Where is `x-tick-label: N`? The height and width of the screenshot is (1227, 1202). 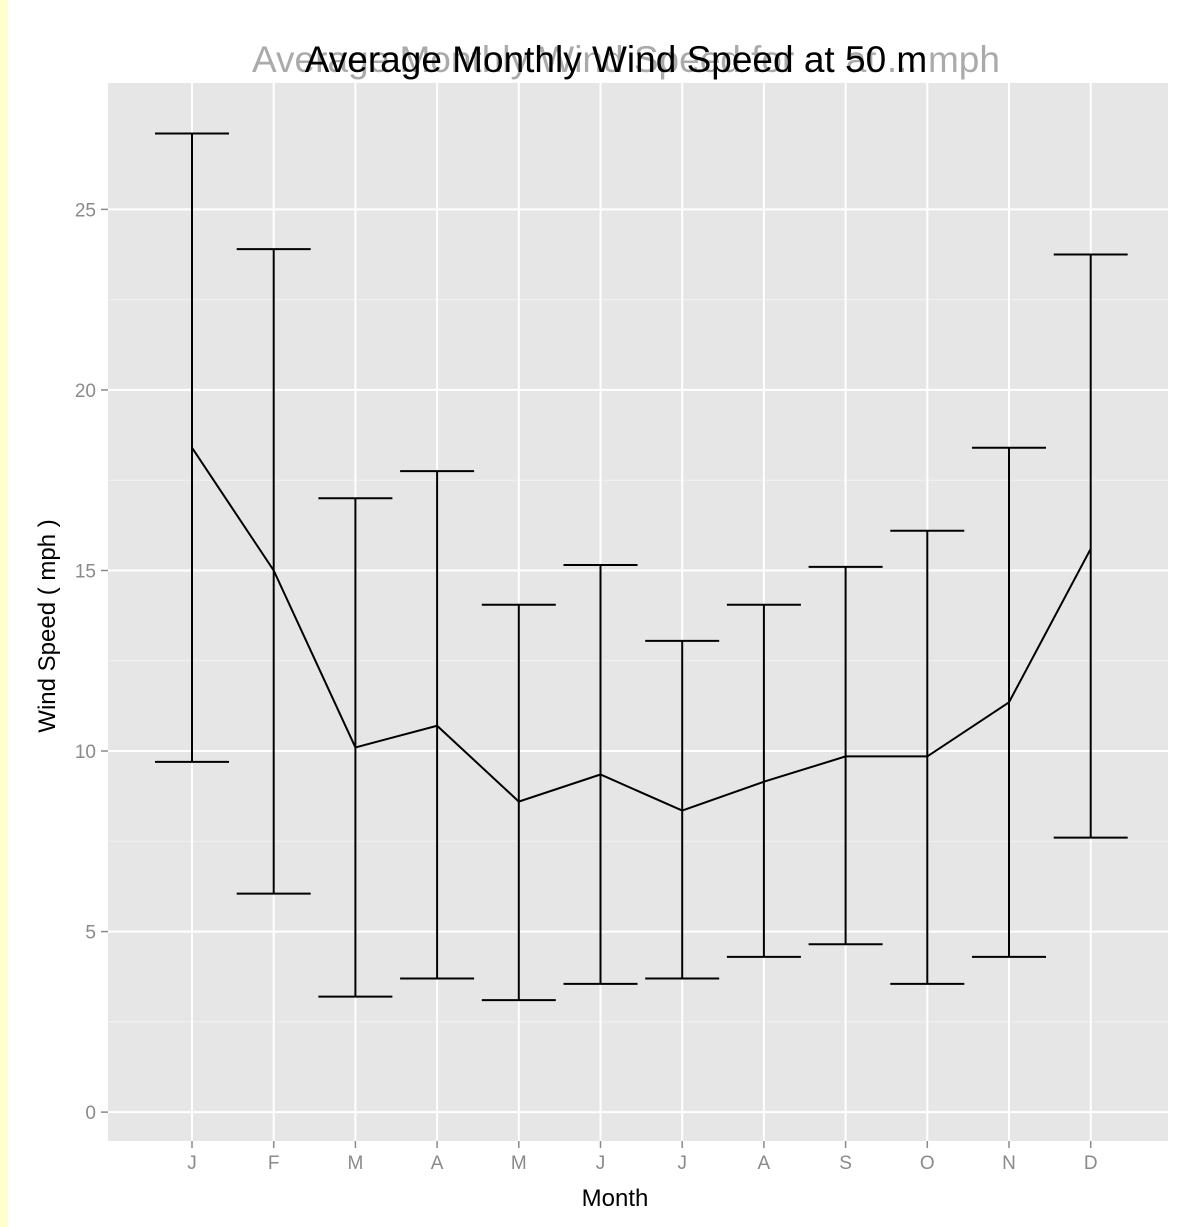
x-tick-label: N is located at coordinates (1009, 1163).